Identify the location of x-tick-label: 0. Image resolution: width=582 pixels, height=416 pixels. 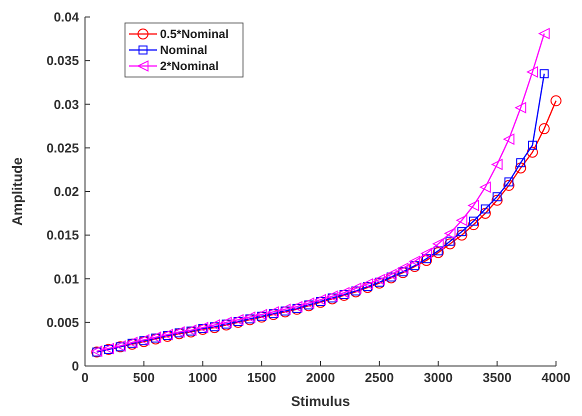
(85, 377).